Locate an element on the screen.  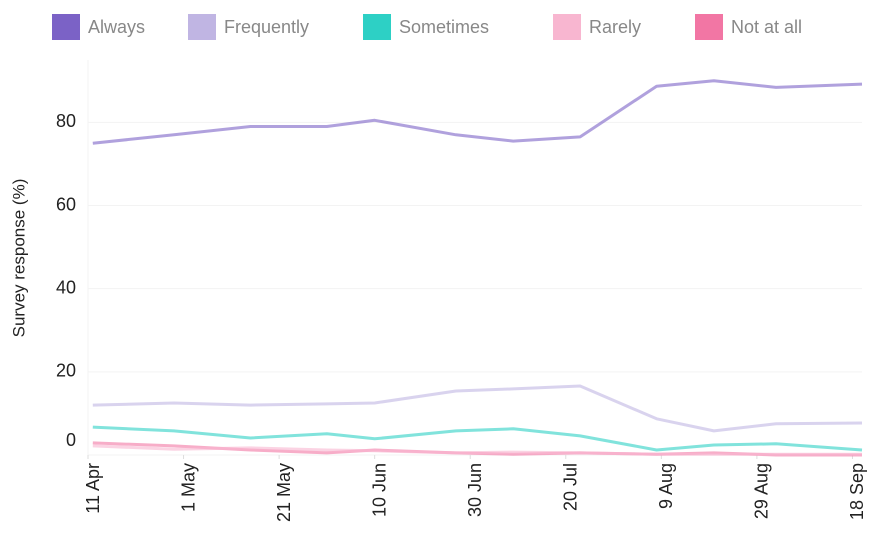
legend-label: Always is located at coordinates (116, 27).